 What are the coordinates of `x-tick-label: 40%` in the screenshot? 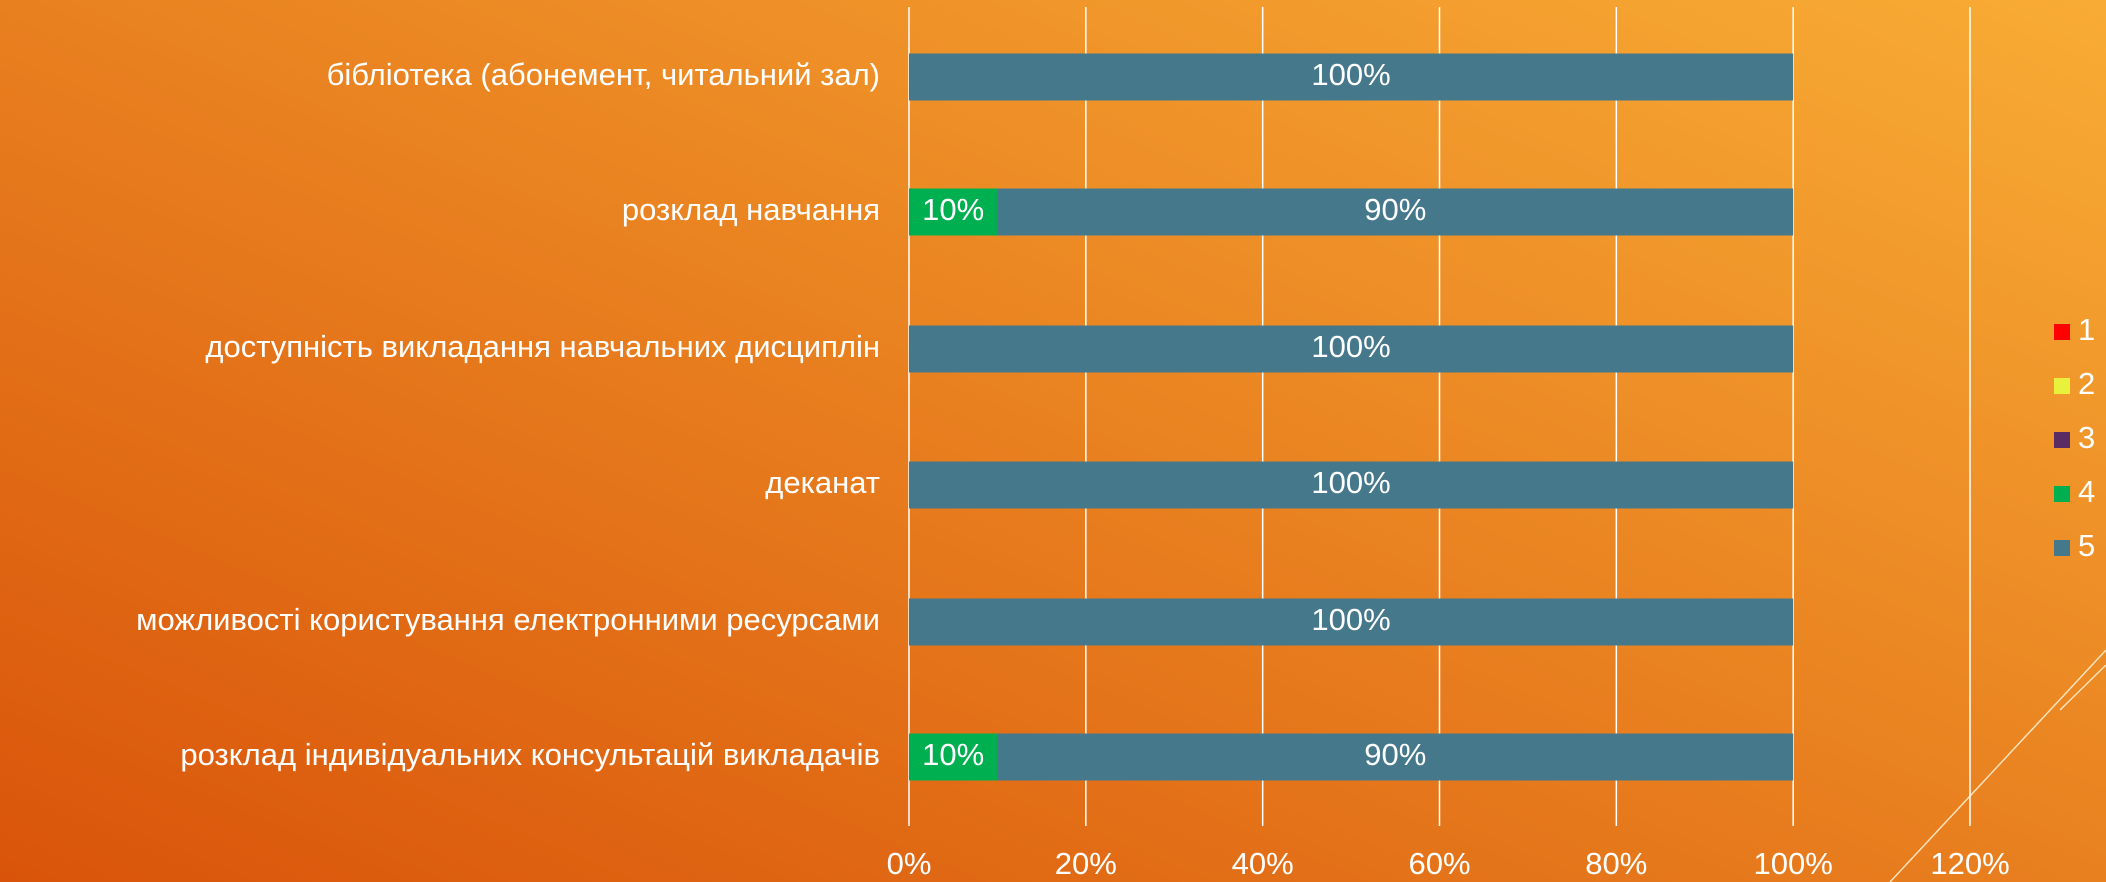 It's located at (1263, 863).